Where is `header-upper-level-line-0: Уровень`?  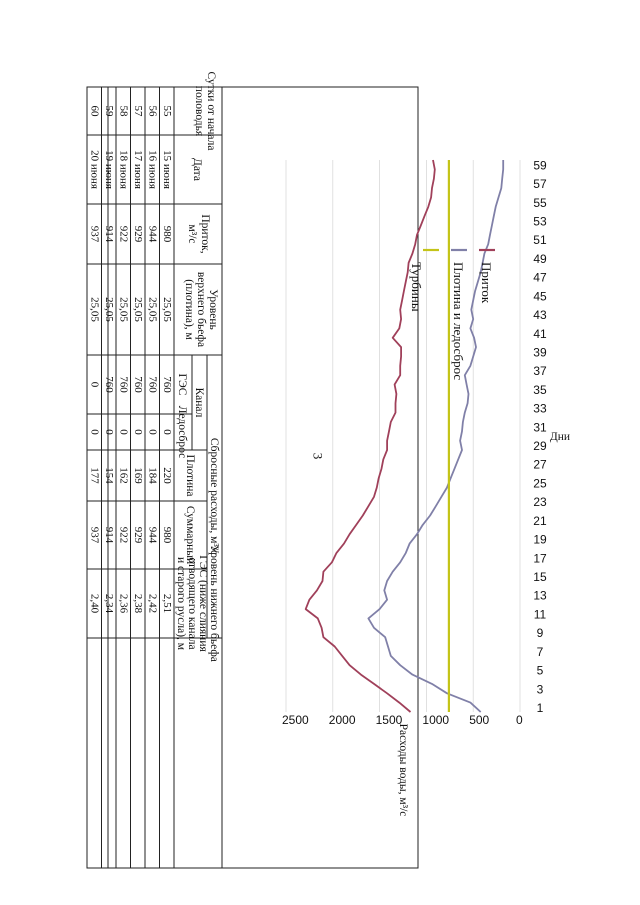
header-upper-level-line-0: Уровень is located at coordinates (213, 309).